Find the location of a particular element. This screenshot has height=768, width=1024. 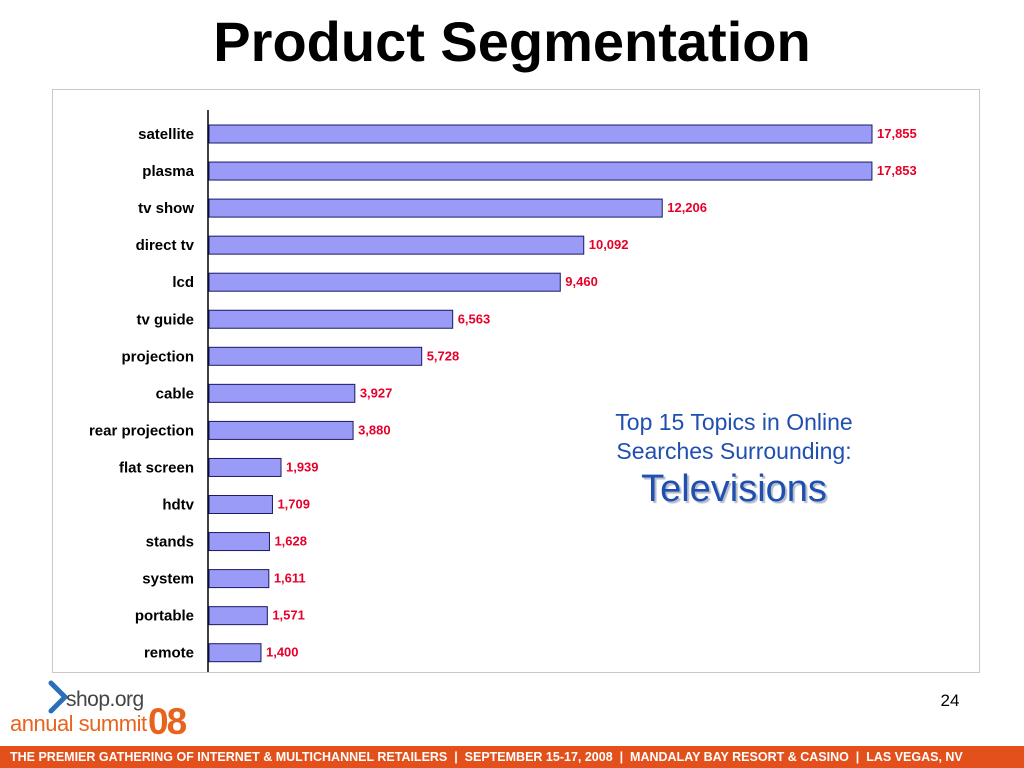

value-label: 10,092 is located at coordinates (609, 244).